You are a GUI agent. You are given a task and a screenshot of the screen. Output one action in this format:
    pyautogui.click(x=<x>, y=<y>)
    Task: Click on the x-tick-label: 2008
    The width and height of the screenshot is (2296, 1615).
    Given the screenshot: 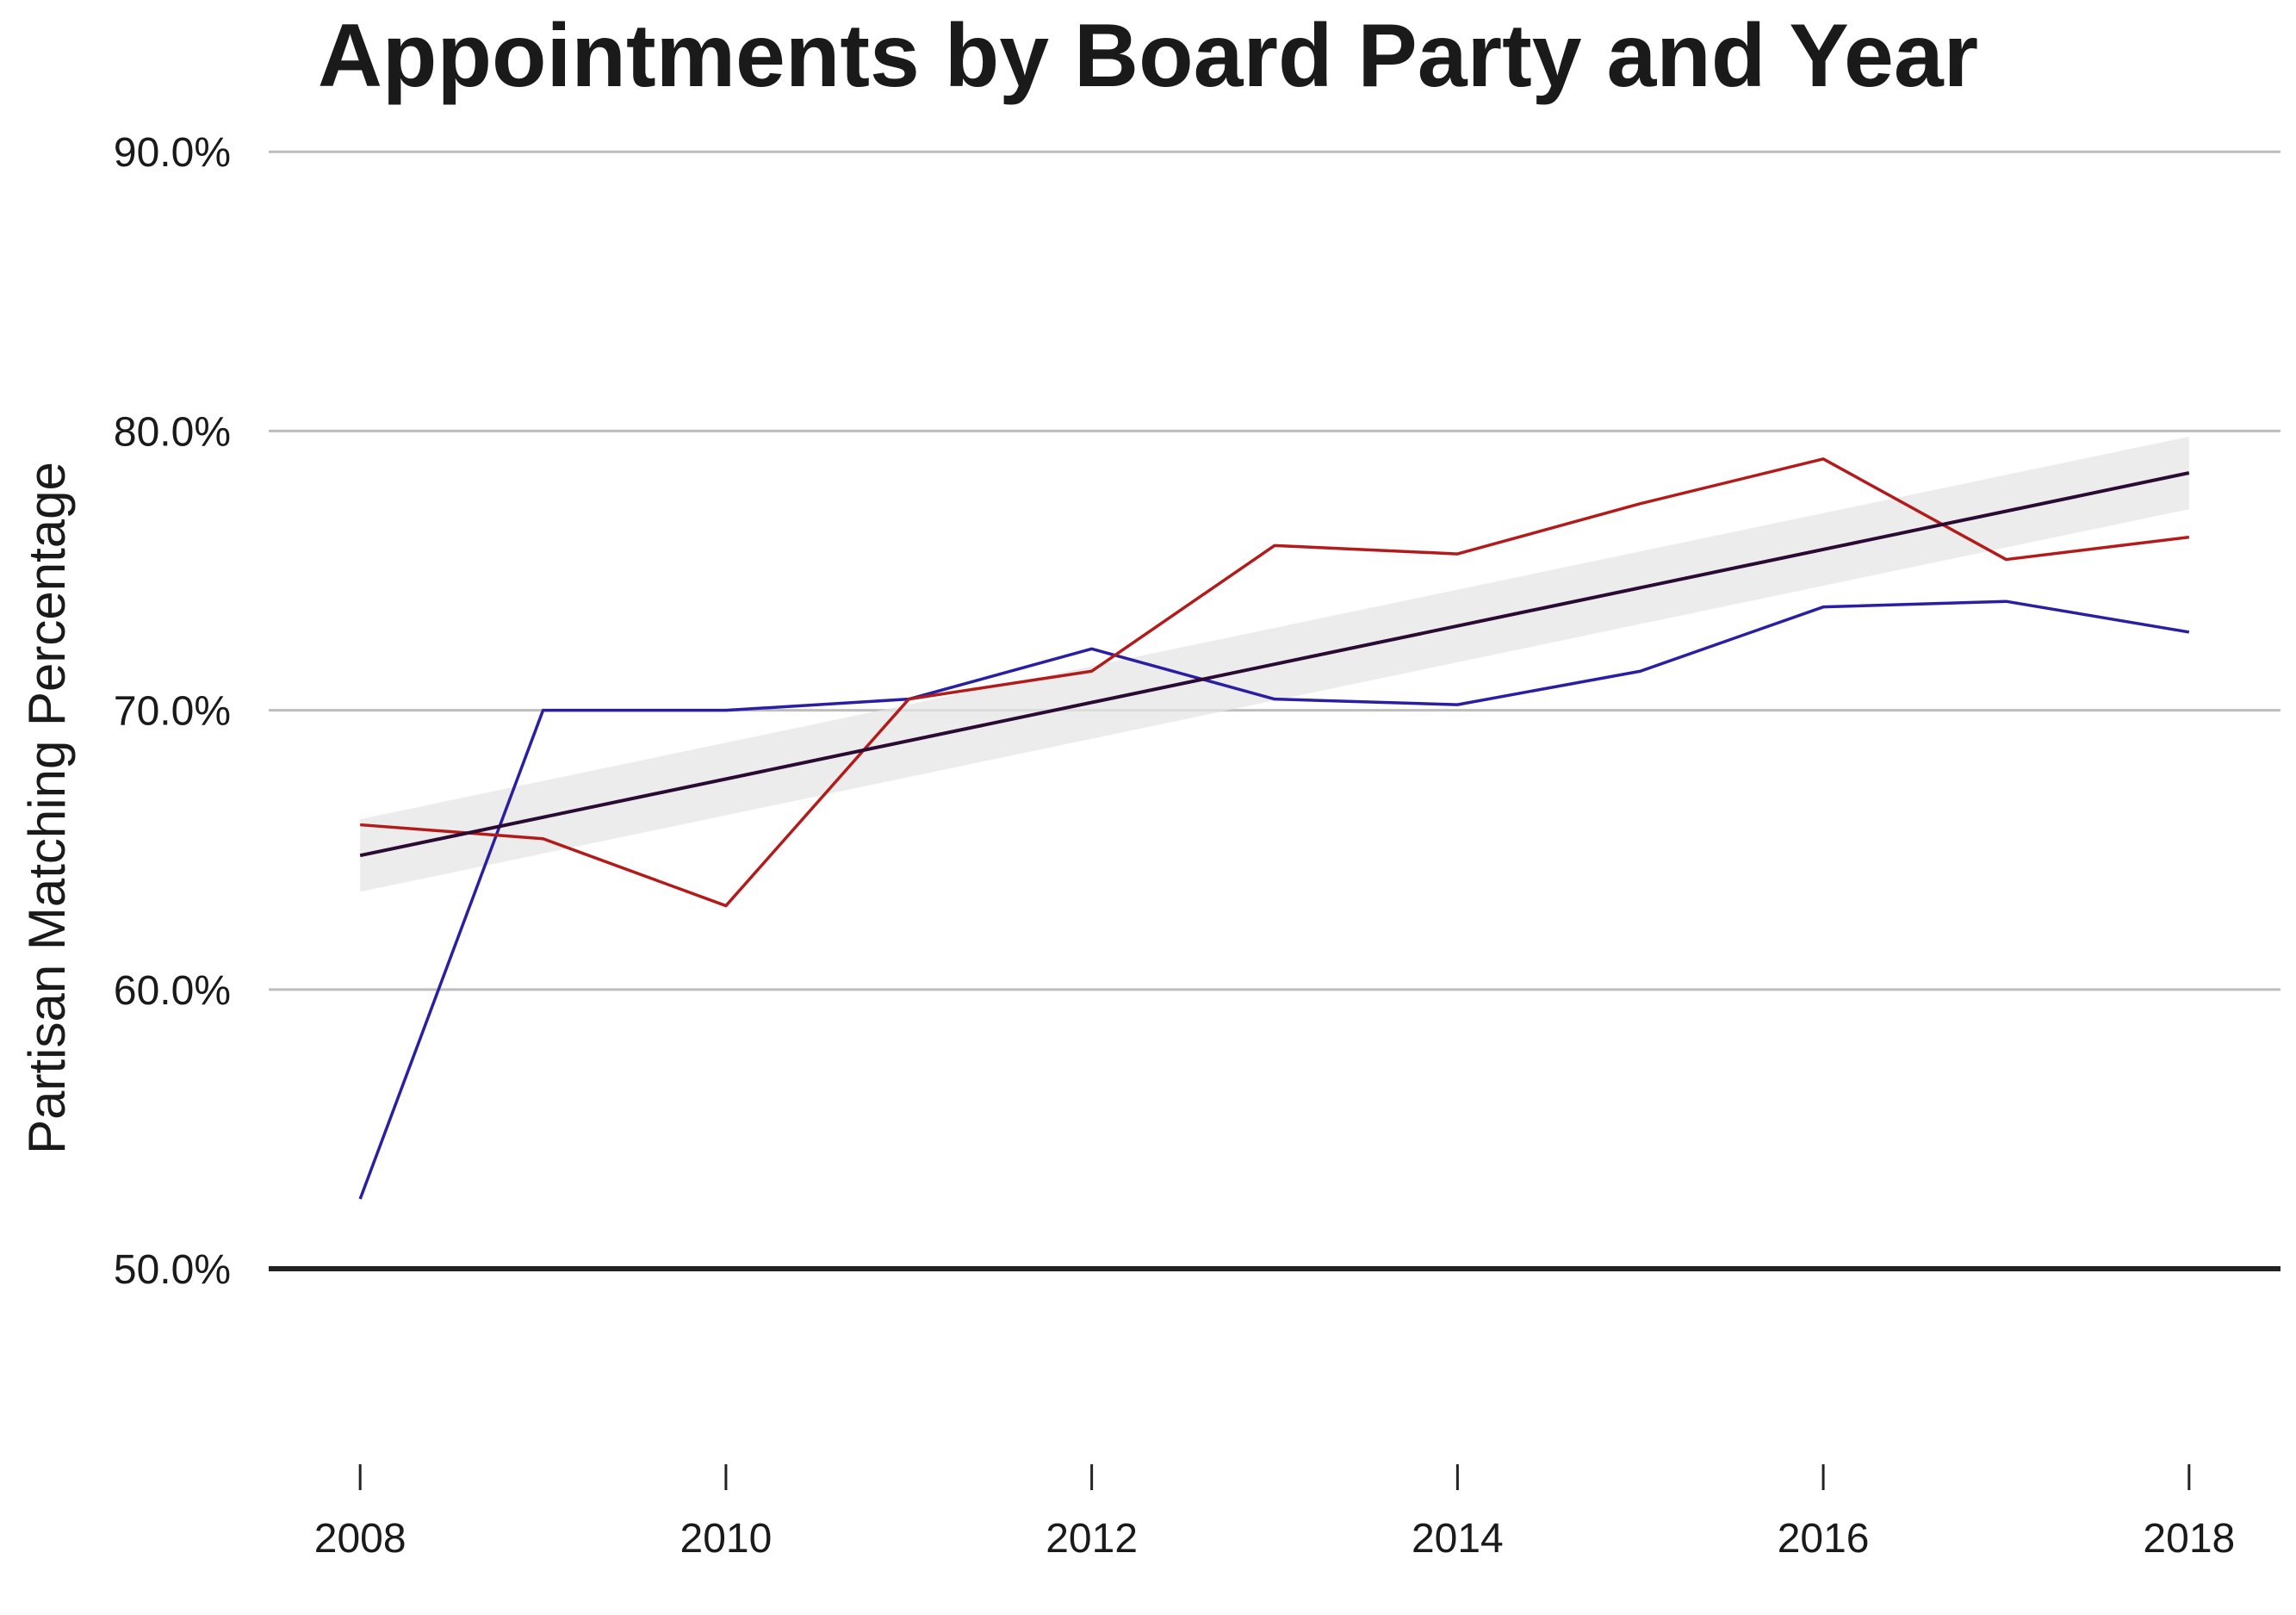 What is the action you would take?
    pyautogui.click(x=360, y=1539)
    